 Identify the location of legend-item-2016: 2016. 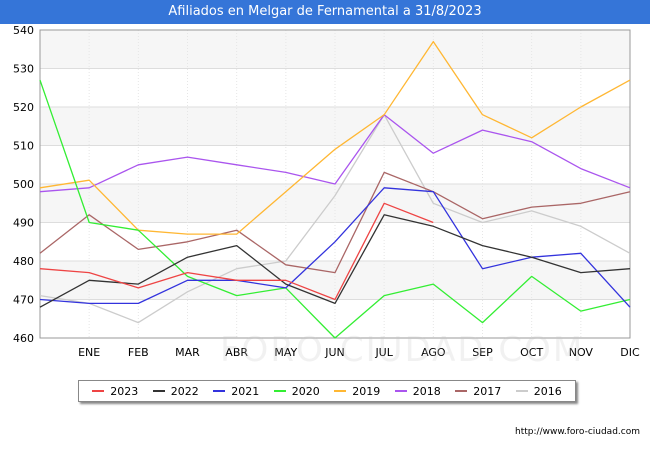
(538, 391).